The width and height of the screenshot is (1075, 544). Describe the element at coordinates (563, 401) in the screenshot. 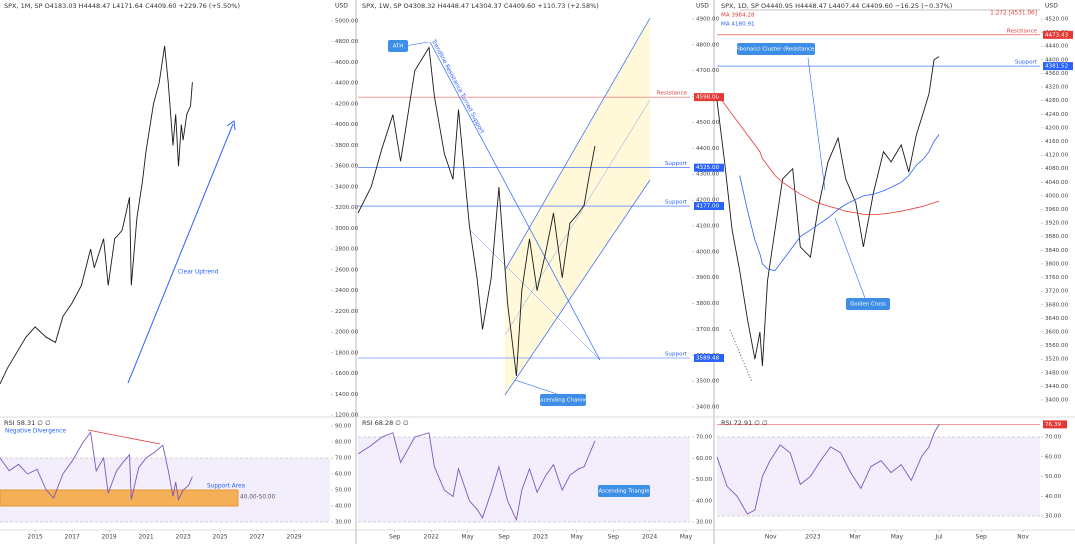

I see `callout-text: Ascending Channel` at that location.